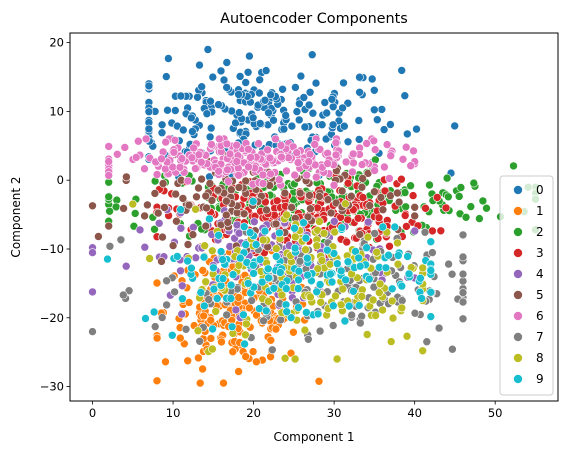  I want to click on legend: 0 1 2 3 4 5 6 7 8 9, so click(526, 285).